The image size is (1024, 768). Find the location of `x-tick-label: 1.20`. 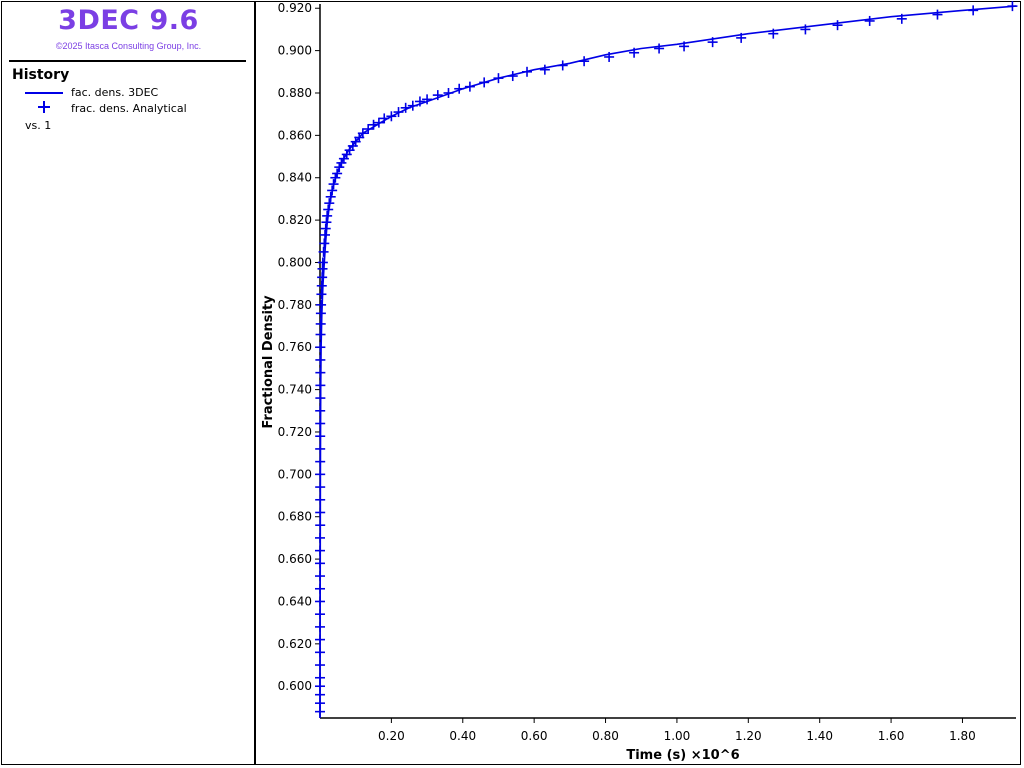

x-tick-label: 1.20 is located at coordinates (748, 736).